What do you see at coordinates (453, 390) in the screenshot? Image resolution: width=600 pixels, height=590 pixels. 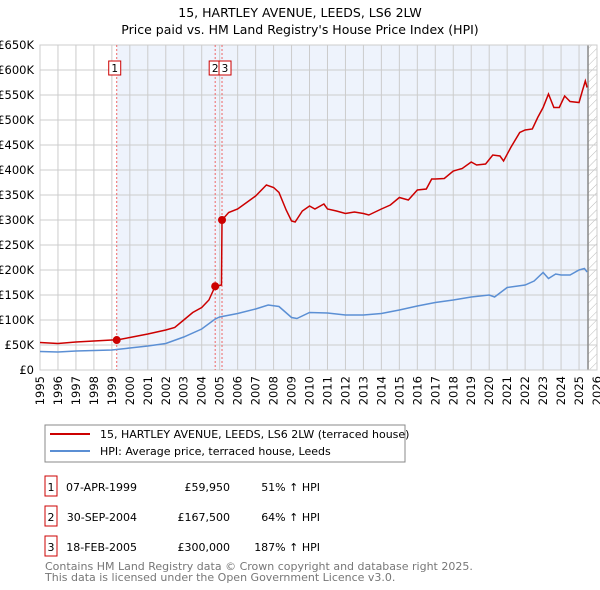 I see `x-tick-label: 2018` at bounding box center [453, 390].